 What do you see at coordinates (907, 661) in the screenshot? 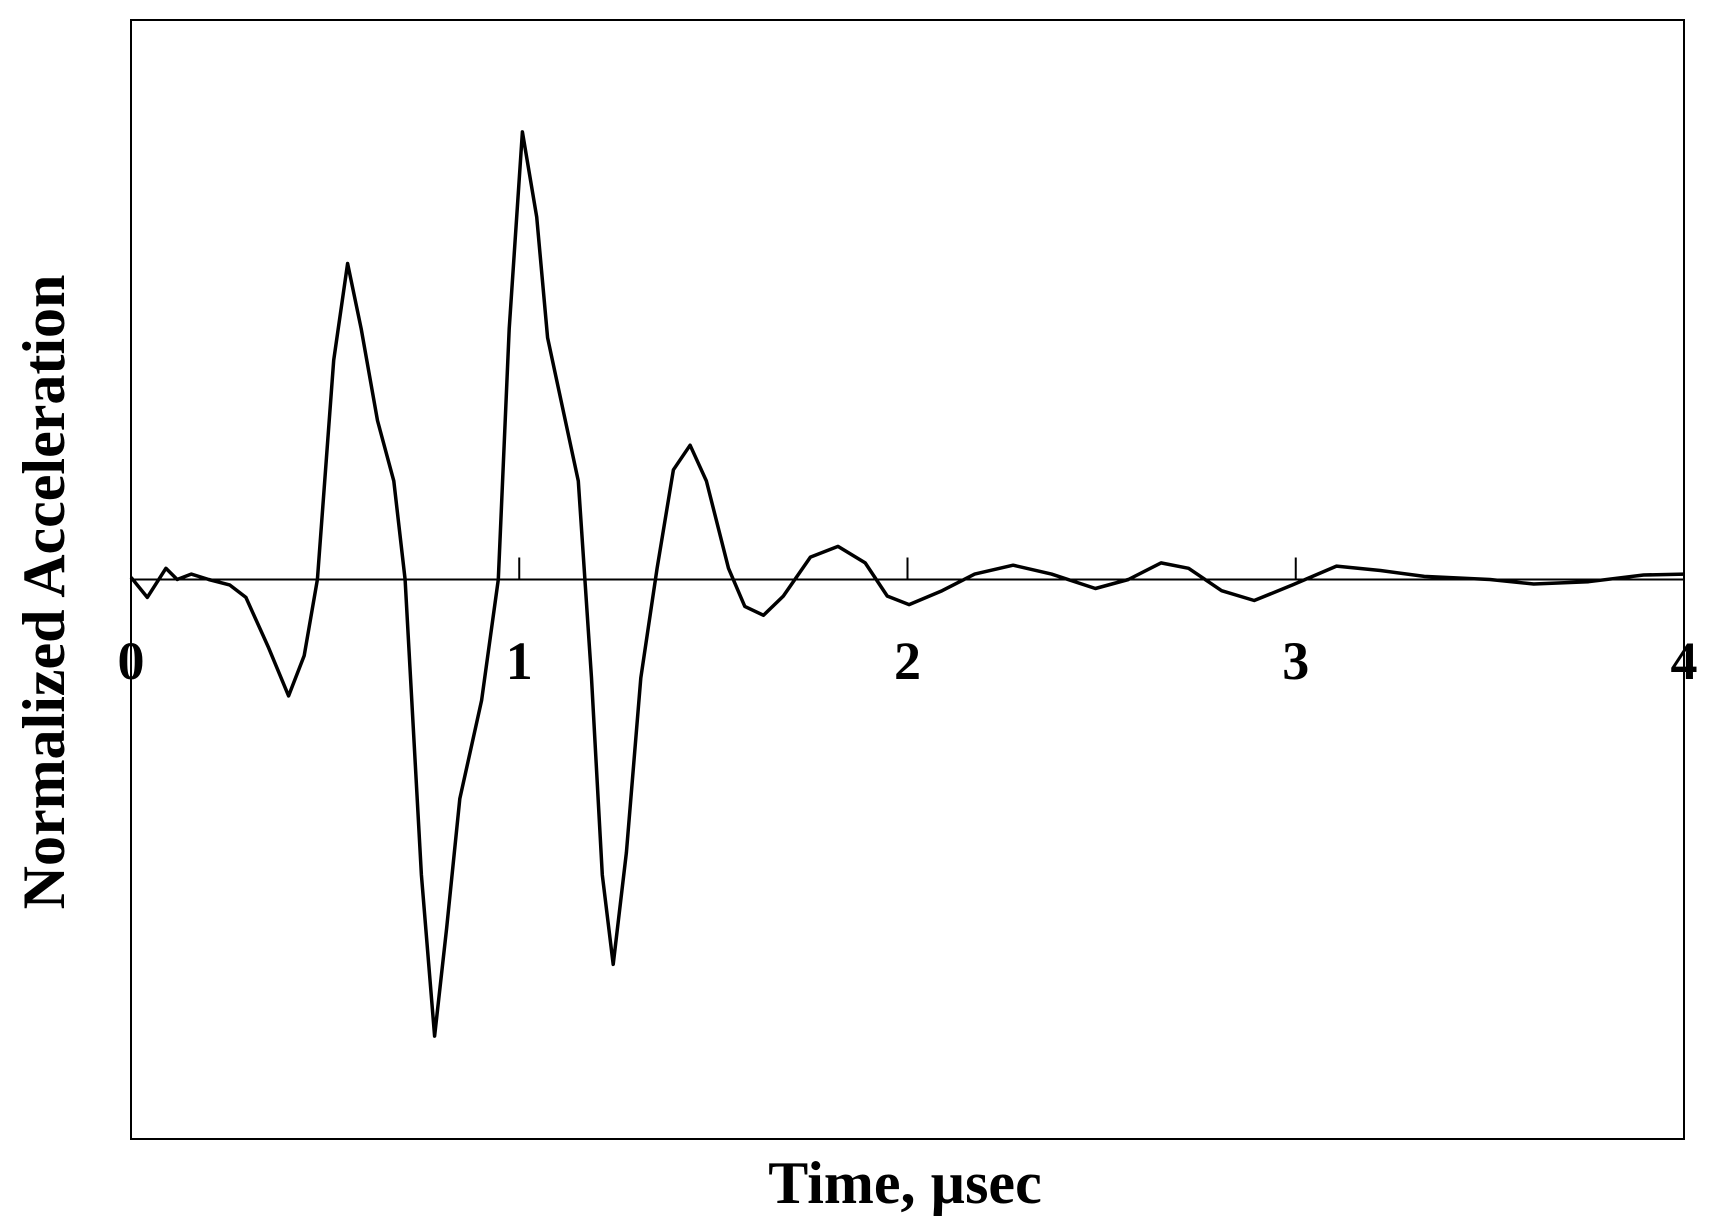
I see `x-tick-label: 2` at bounding box center [907, 661].